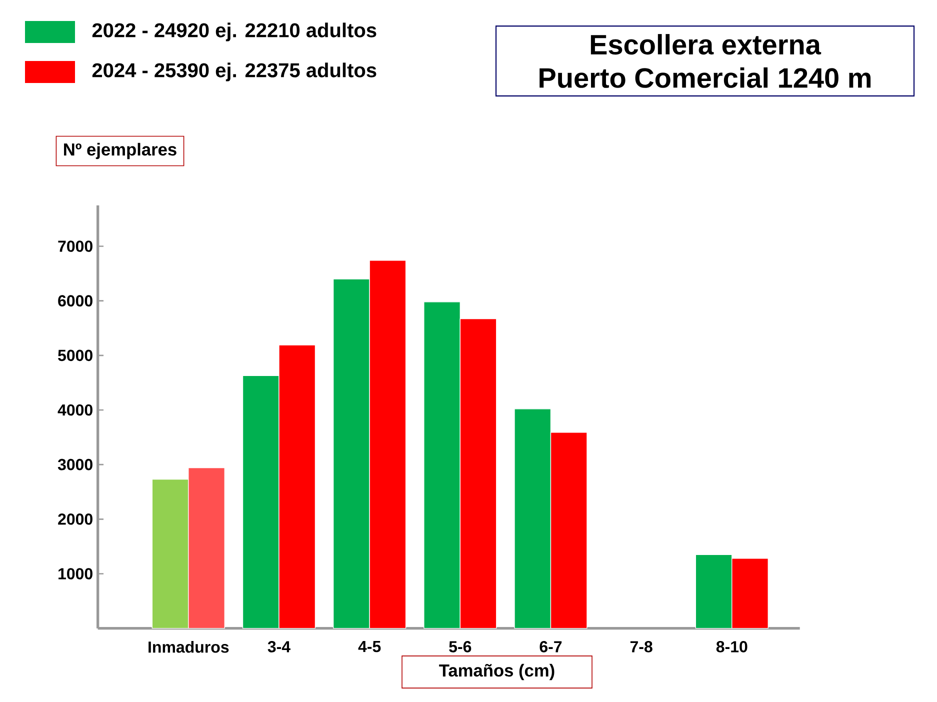 This screenshot has height=702, width=937. What do you see at coordinates (732, 646) in the screenshot?
I see `x-tick-label: 8-10` at bounding box center [732, 646].